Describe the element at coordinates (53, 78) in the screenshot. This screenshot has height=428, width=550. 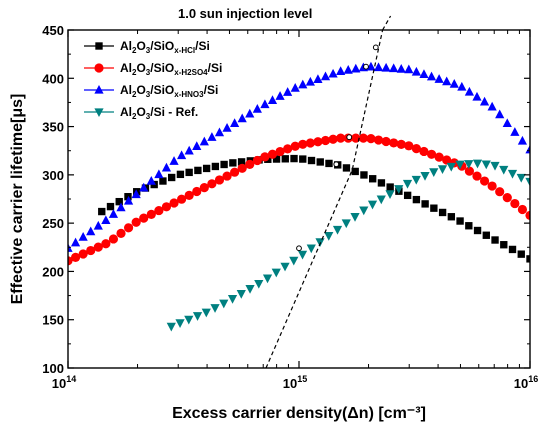
I see `y-tick-label: 400` at that location.